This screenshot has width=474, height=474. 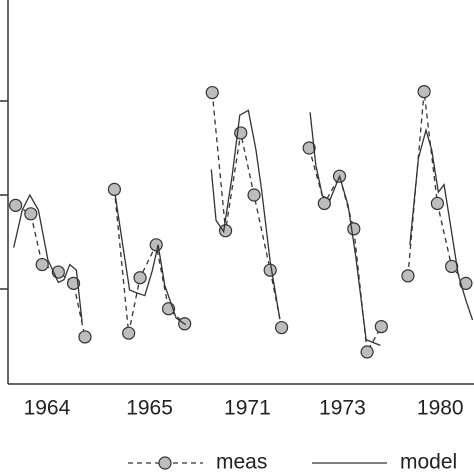 I want to click on legend-label: meas, so click(x=241, y=462).